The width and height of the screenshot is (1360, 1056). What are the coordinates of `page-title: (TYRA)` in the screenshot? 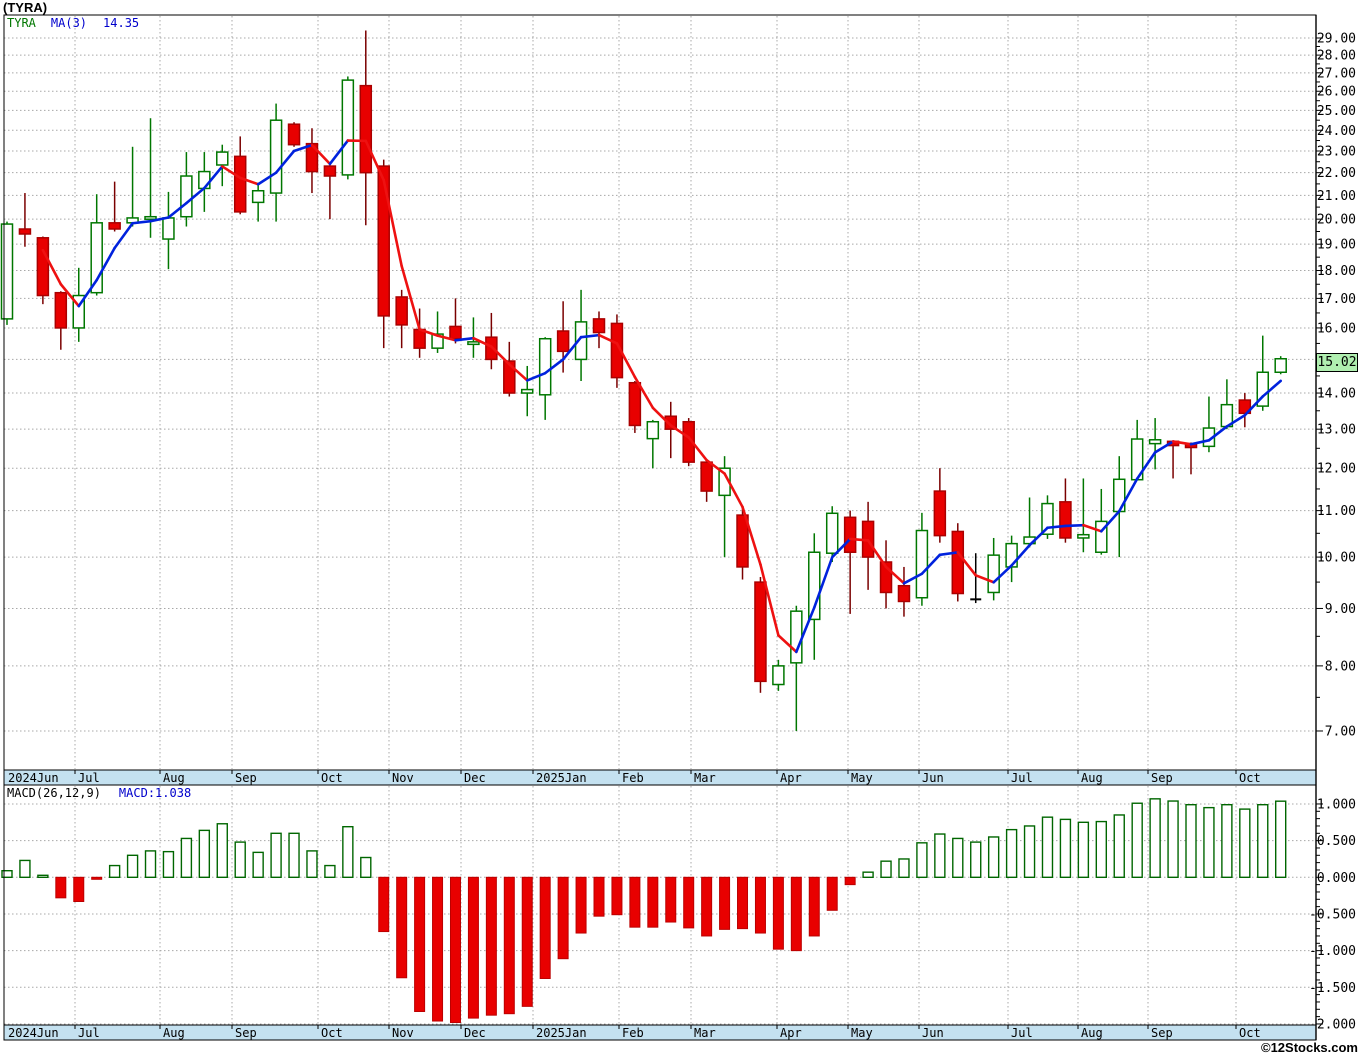 It's located at (25, 7).